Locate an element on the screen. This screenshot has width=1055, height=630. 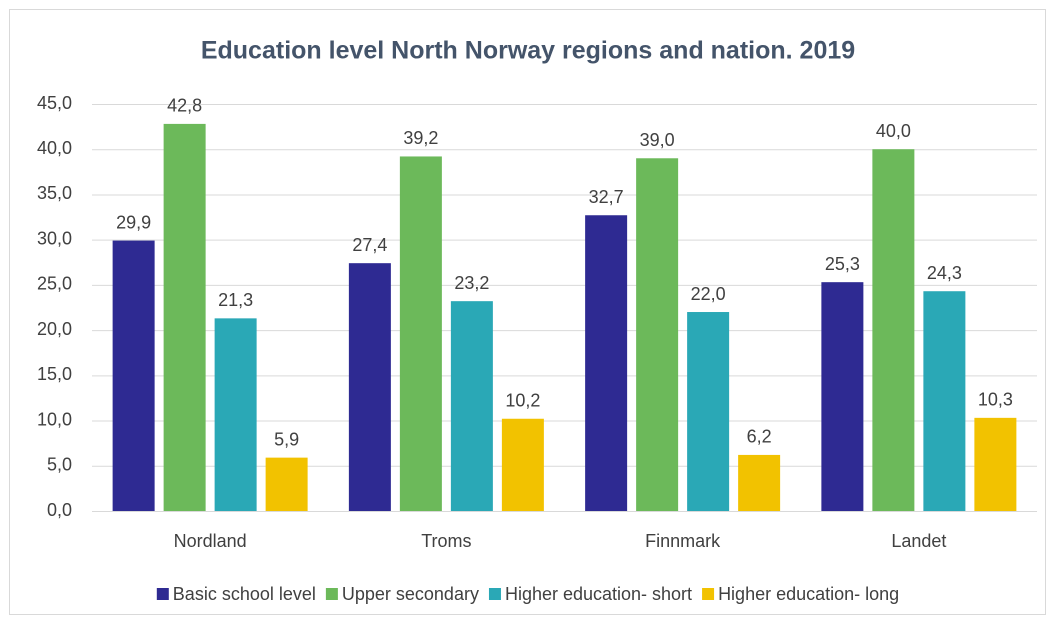
value-label: 6,2 is located at coordinates (759, 437).